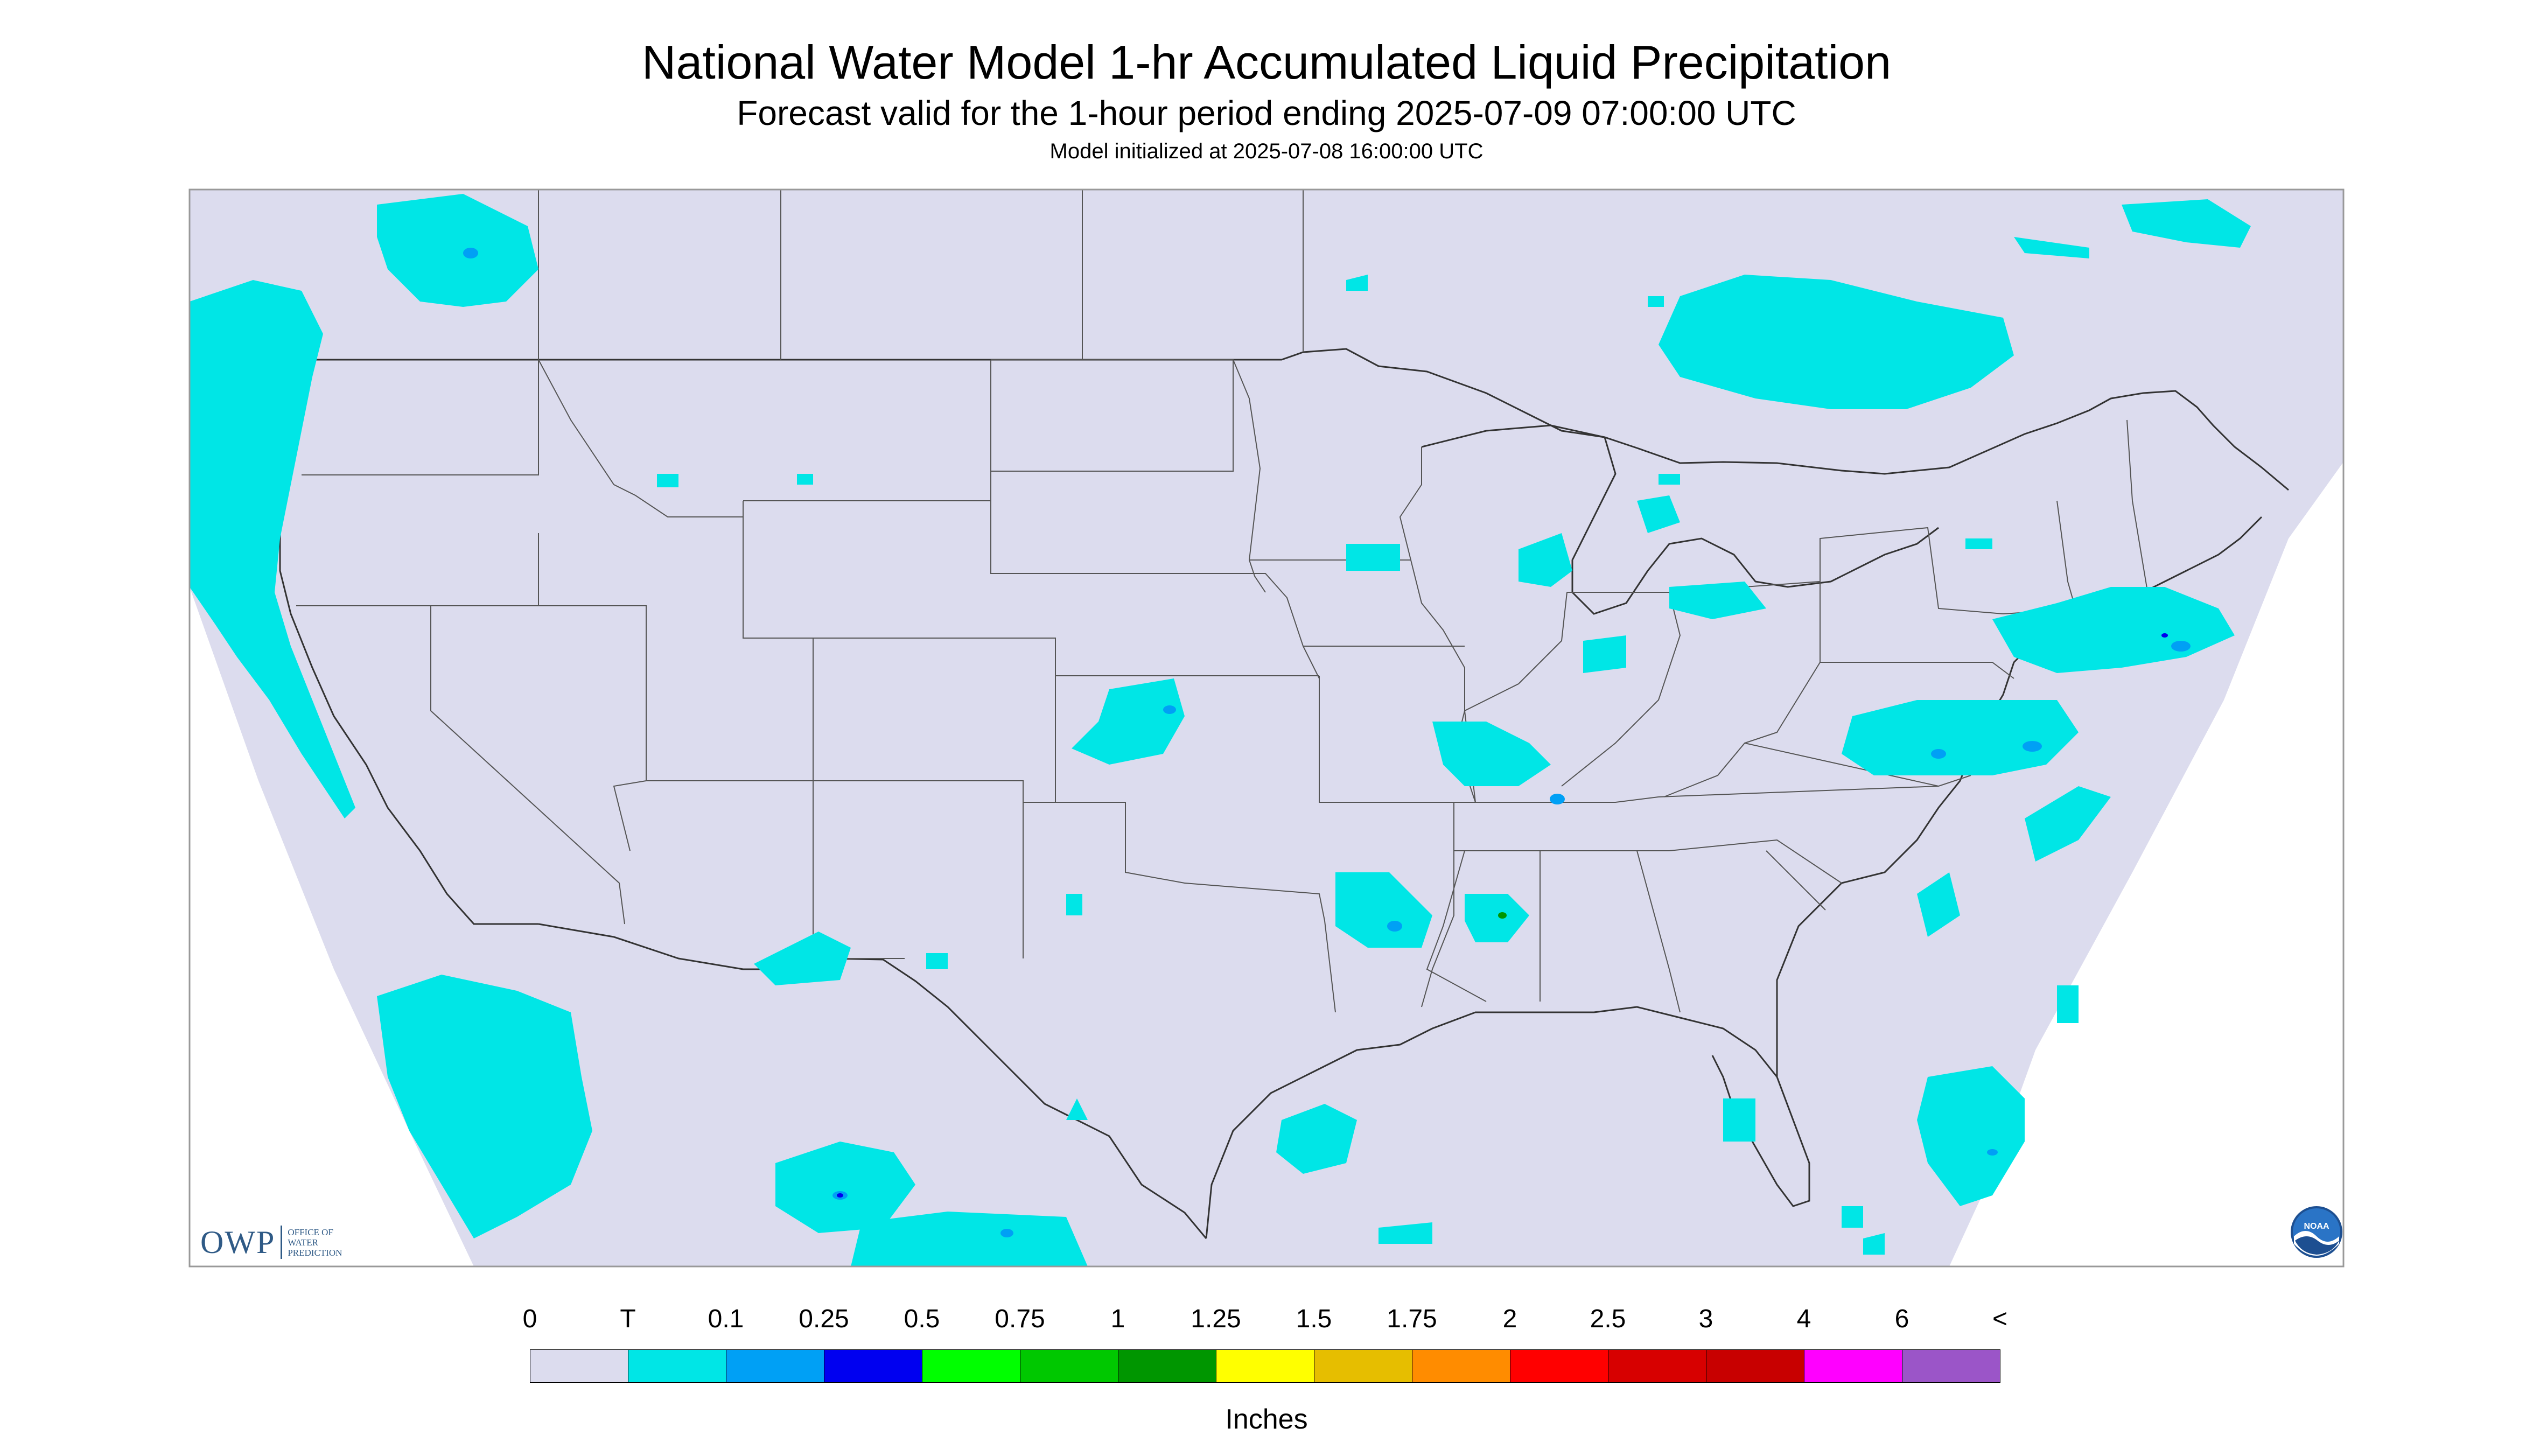 Image resolution: width=2533 pixels, height=1456 pixels. Describe the element at coordinates (1545, 560) in the screenshot. I see `precip-great-lakes-a` at that location.